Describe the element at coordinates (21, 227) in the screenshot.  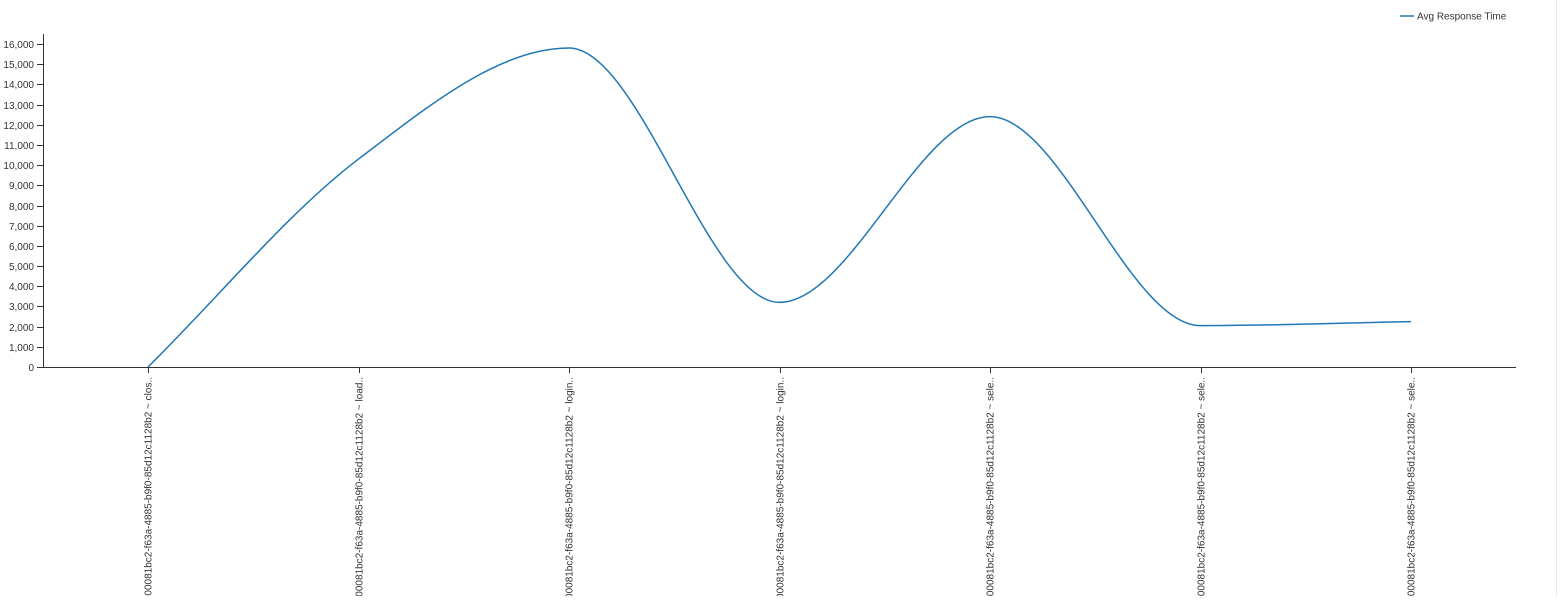
I see `y-tick-label: 7,000` at that location.